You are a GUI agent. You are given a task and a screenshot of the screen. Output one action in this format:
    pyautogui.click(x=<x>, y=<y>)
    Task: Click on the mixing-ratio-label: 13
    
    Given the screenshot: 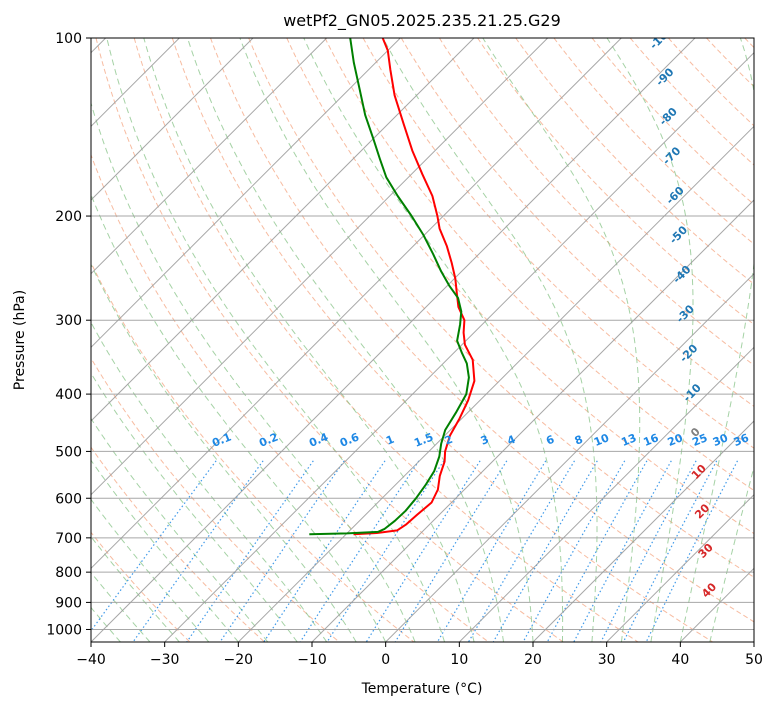 What is the action you would take?
    pyautogui.click(x=628, y=440)
    